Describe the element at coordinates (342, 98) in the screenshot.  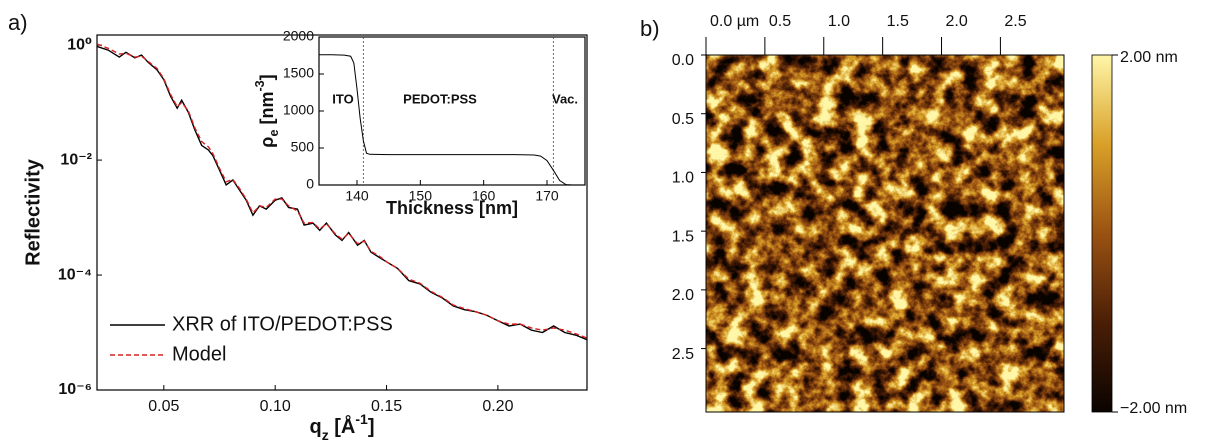
I see `inset-annotation: ITO` at that location.